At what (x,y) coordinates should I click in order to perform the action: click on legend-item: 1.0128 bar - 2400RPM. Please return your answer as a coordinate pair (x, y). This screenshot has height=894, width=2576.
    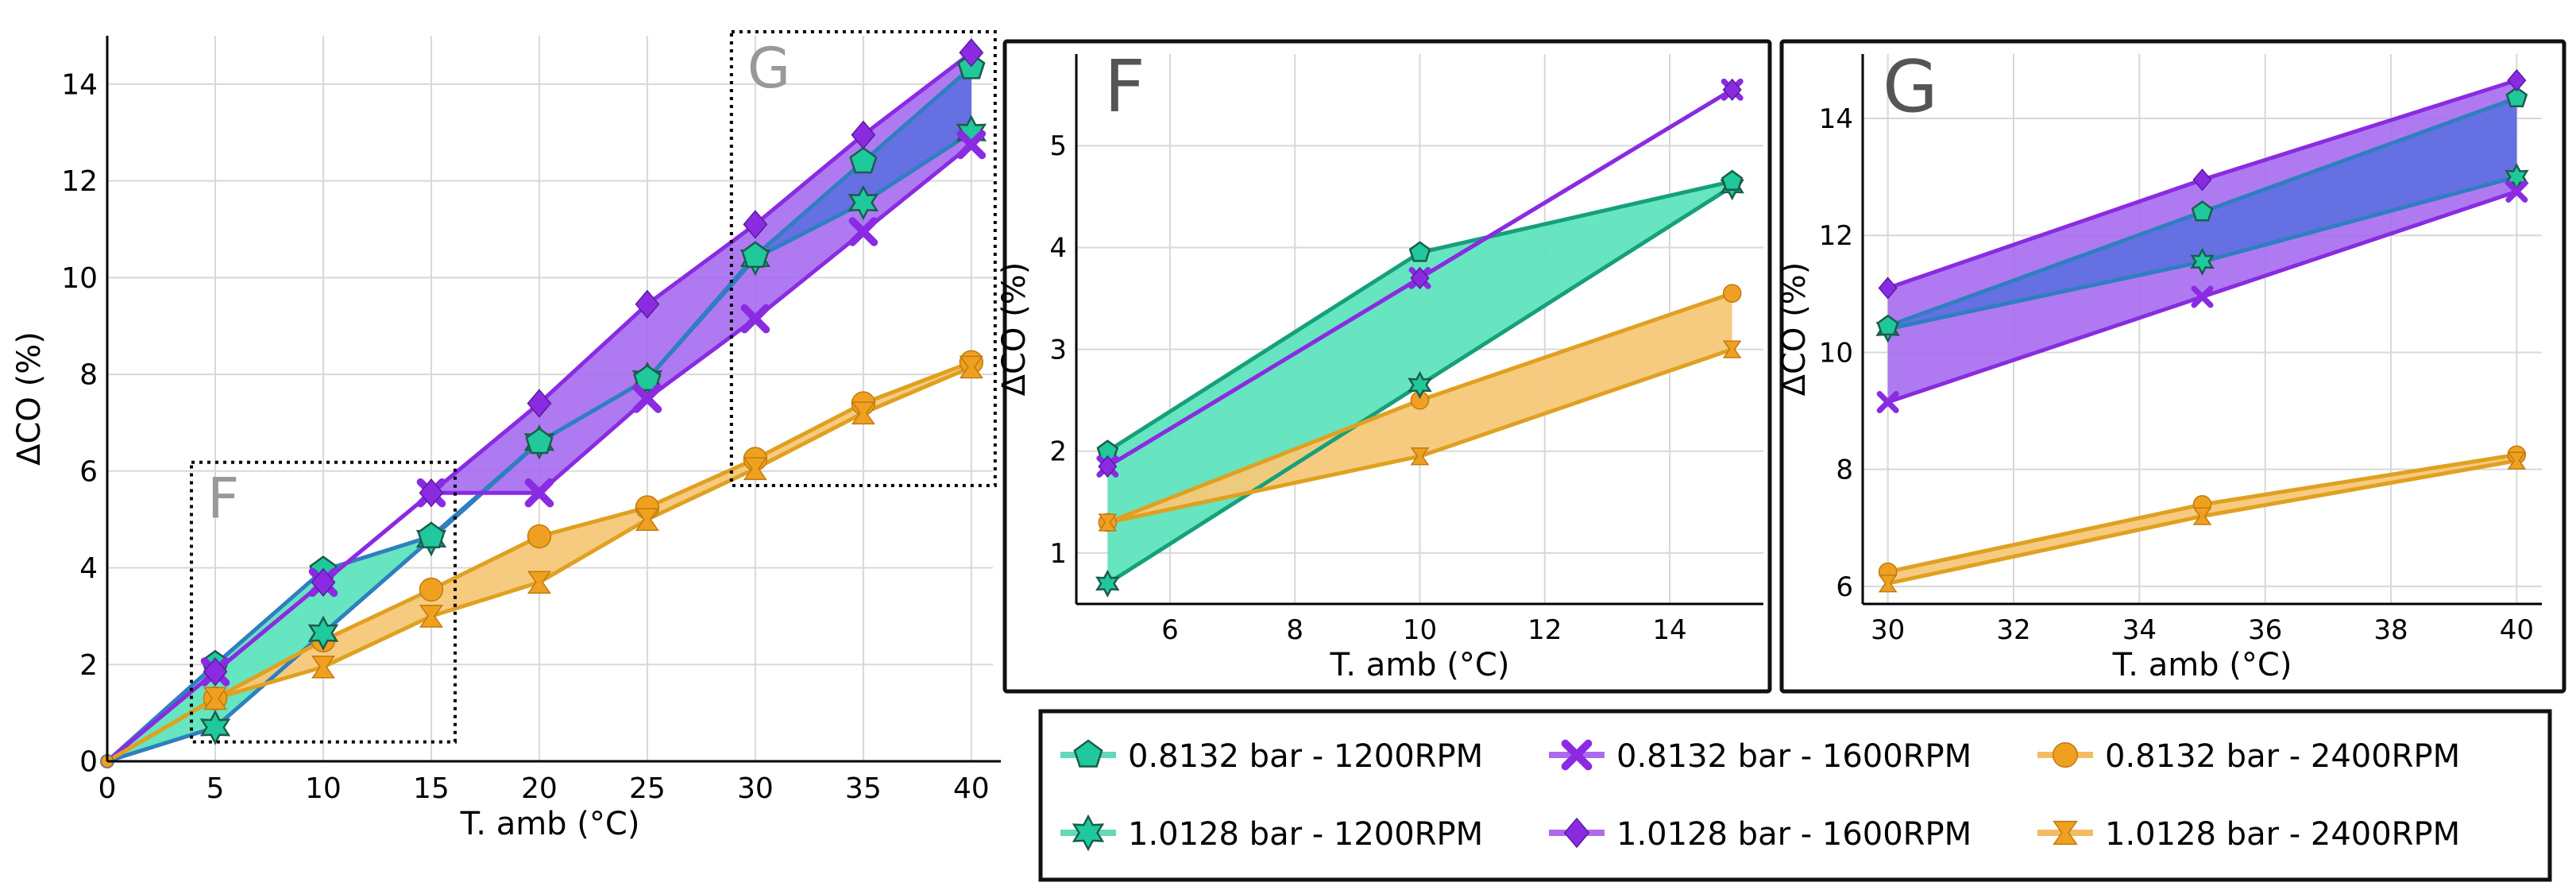
    Looking at the image, I should click on (2248, 834).